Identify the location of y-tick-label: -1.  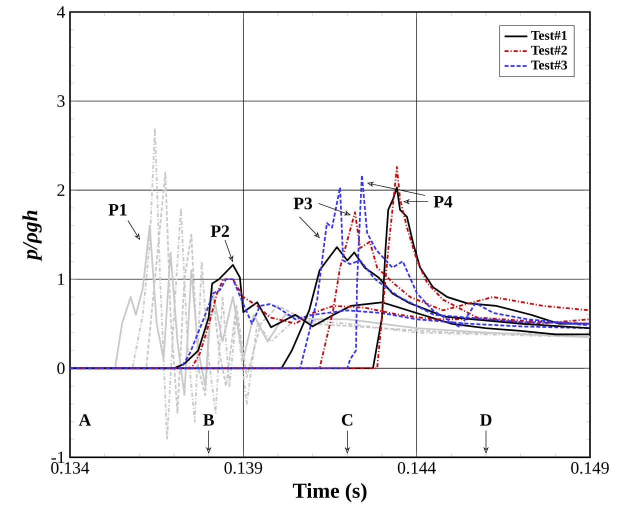
(58, 458).